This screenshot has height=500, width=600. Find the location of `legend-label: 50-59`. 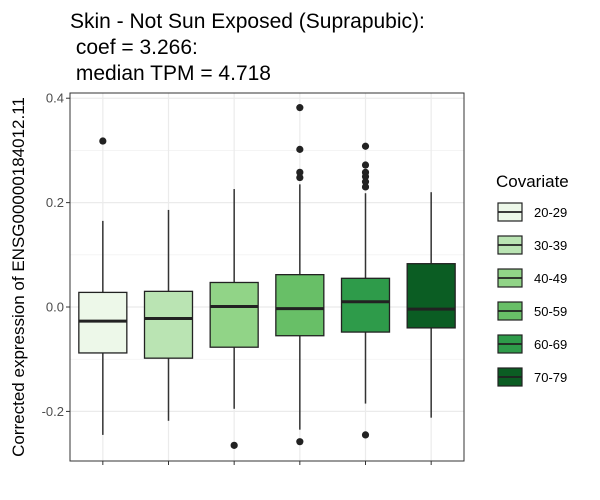

legend-label: 50-59 is located at coordinates (550, 311).